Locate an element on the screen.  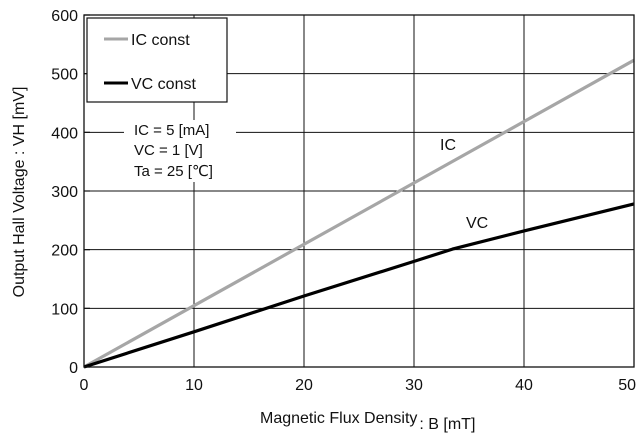
x-tick-label: 40 is located at coordinates (524, 385).